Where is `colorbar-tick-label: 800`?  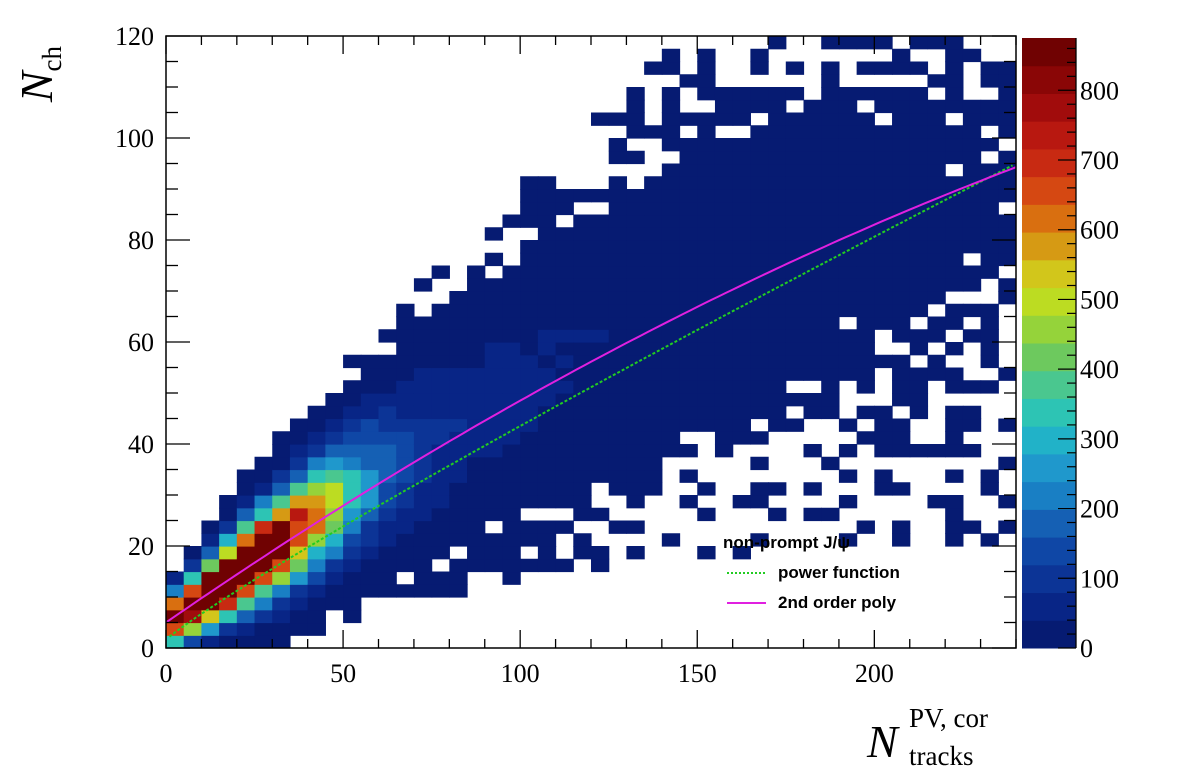 colorbar-tick-label: 800 is located at coordinates (1099, 90).